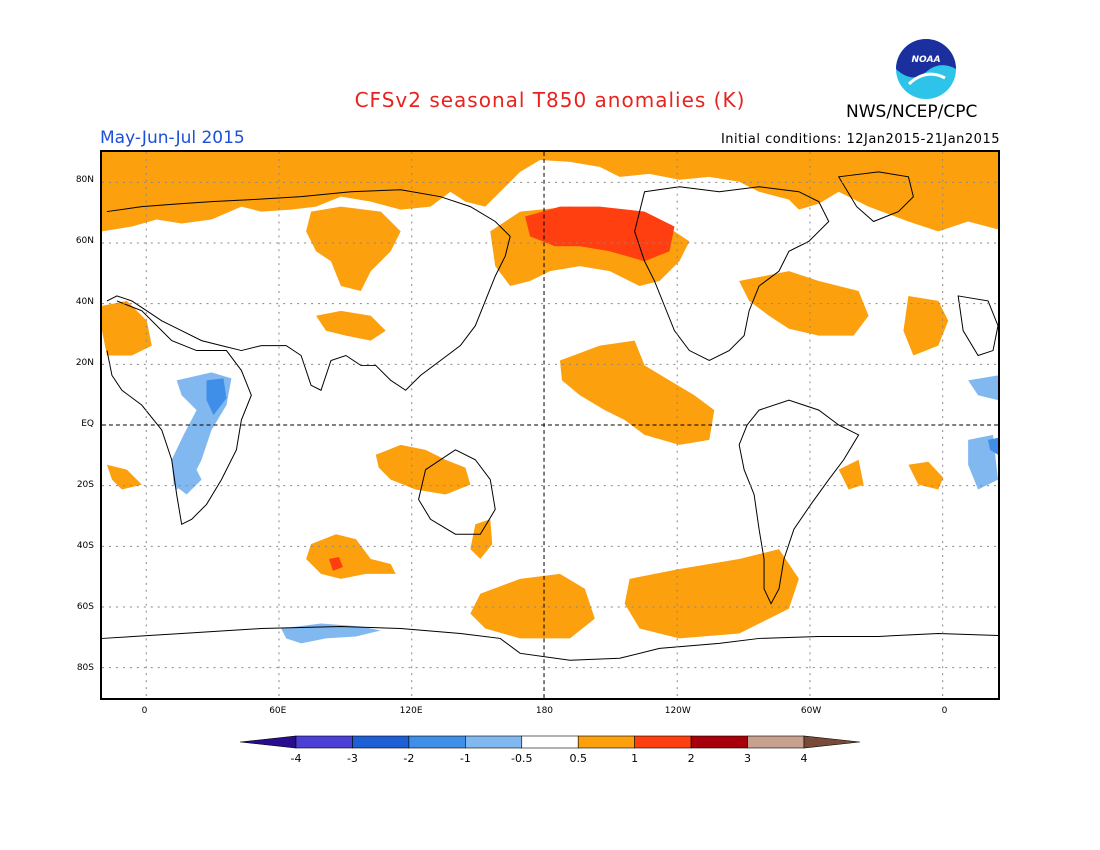 This screenshot has width=1100, height=850. Describe the element at coordinates (85, 668) in the screenshot. I see `lat-label: 80S` at that location.